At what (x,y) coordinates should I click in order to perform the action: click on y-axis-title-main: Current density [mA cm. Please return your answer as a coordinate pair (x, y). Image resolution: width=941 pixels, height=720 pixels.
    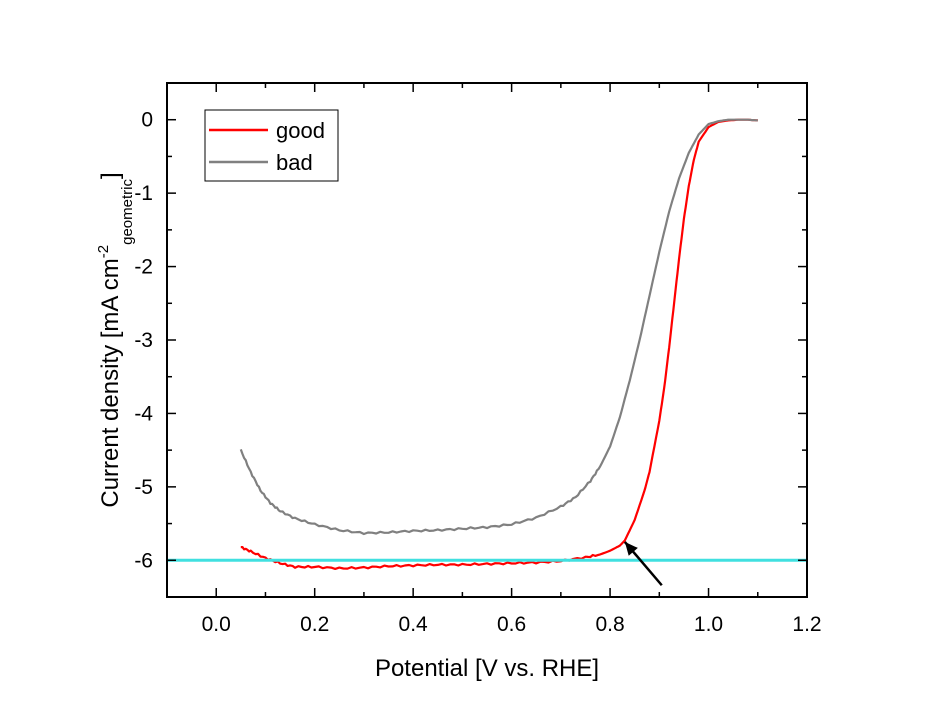
    Looking at the image, I should click on (110, 382).